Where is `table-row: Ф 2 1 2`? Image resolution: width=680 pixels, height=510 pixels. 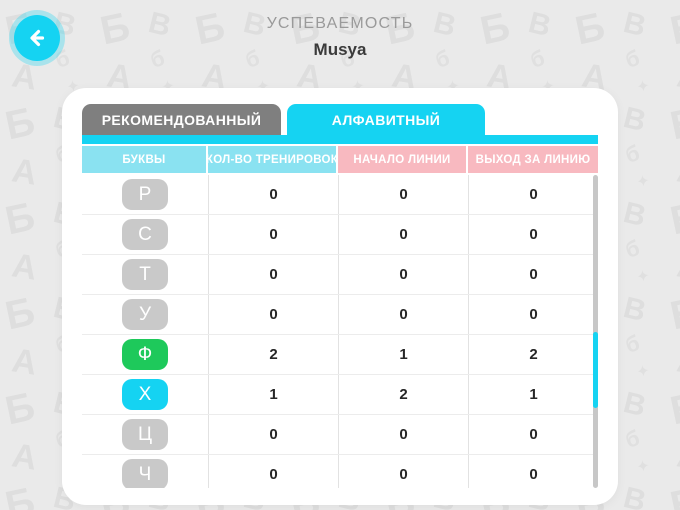
table-row: Ф 2 1 2 is located at coordinates (340, 355).